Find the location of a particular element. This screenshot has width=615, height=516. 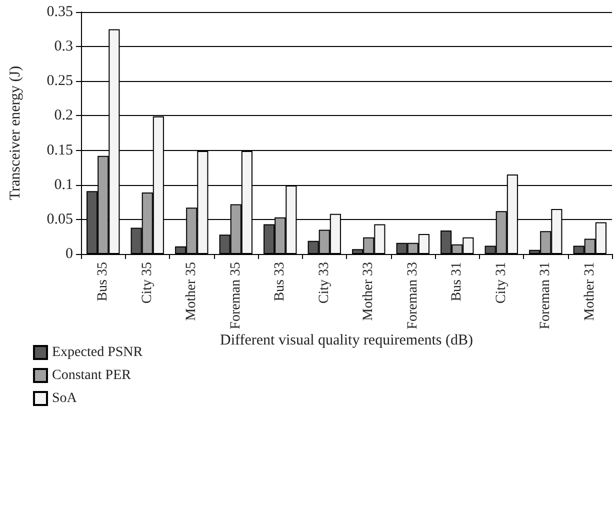

x-tick-label: Foreman 35 is located at coordinates (236, 296).